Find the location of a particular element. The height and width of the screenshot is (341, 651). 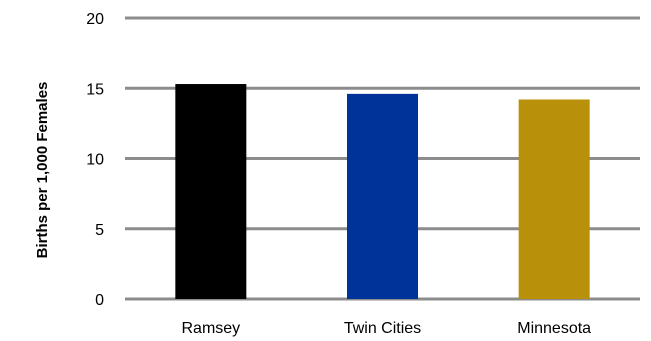

x-category-label: Twin Cities is located at coordinates (382, 328).